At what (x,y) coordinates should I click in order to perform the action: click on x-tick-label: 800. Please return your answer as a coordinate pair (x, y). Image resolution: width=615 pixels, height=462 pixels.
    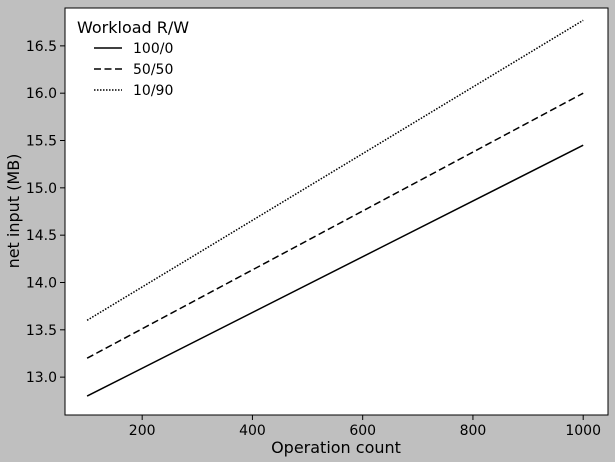
    Looking at the image, I should click on (473, 431).